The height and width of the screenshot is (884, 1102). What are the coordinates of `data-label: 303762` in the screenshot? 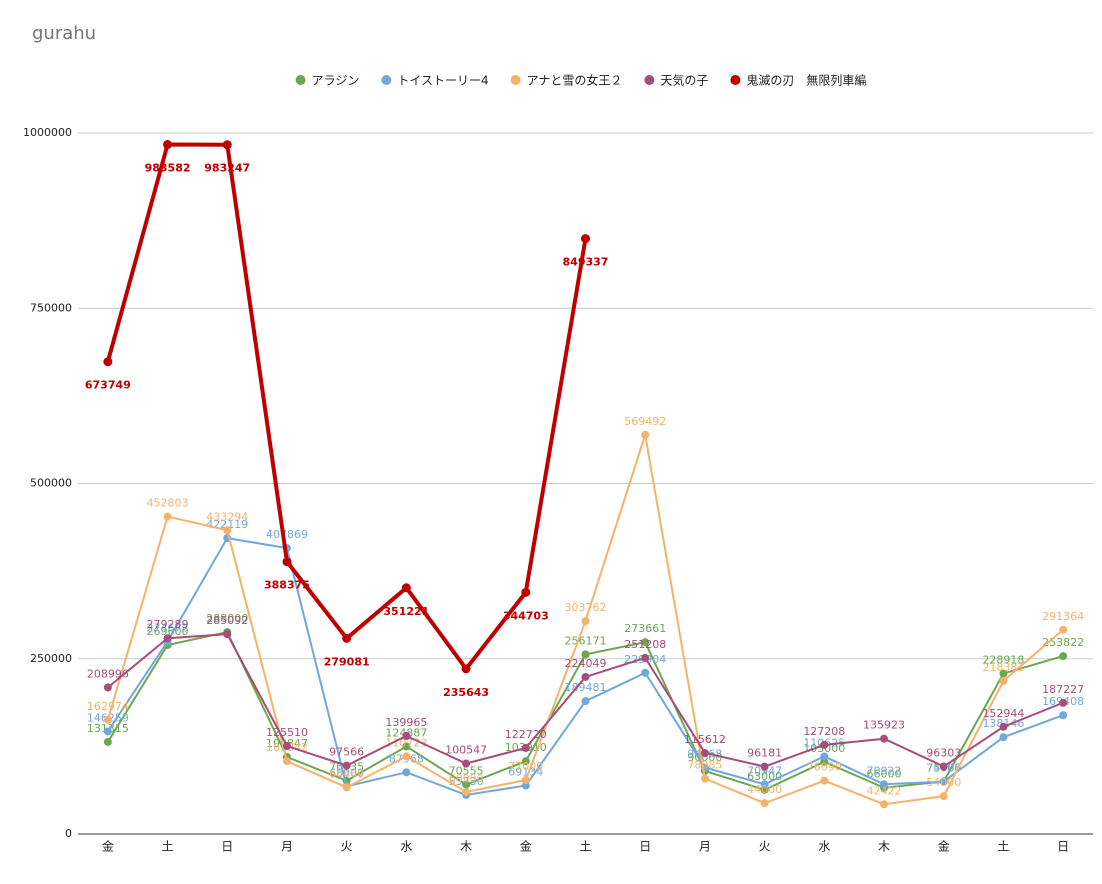 It's located at (586, 607).